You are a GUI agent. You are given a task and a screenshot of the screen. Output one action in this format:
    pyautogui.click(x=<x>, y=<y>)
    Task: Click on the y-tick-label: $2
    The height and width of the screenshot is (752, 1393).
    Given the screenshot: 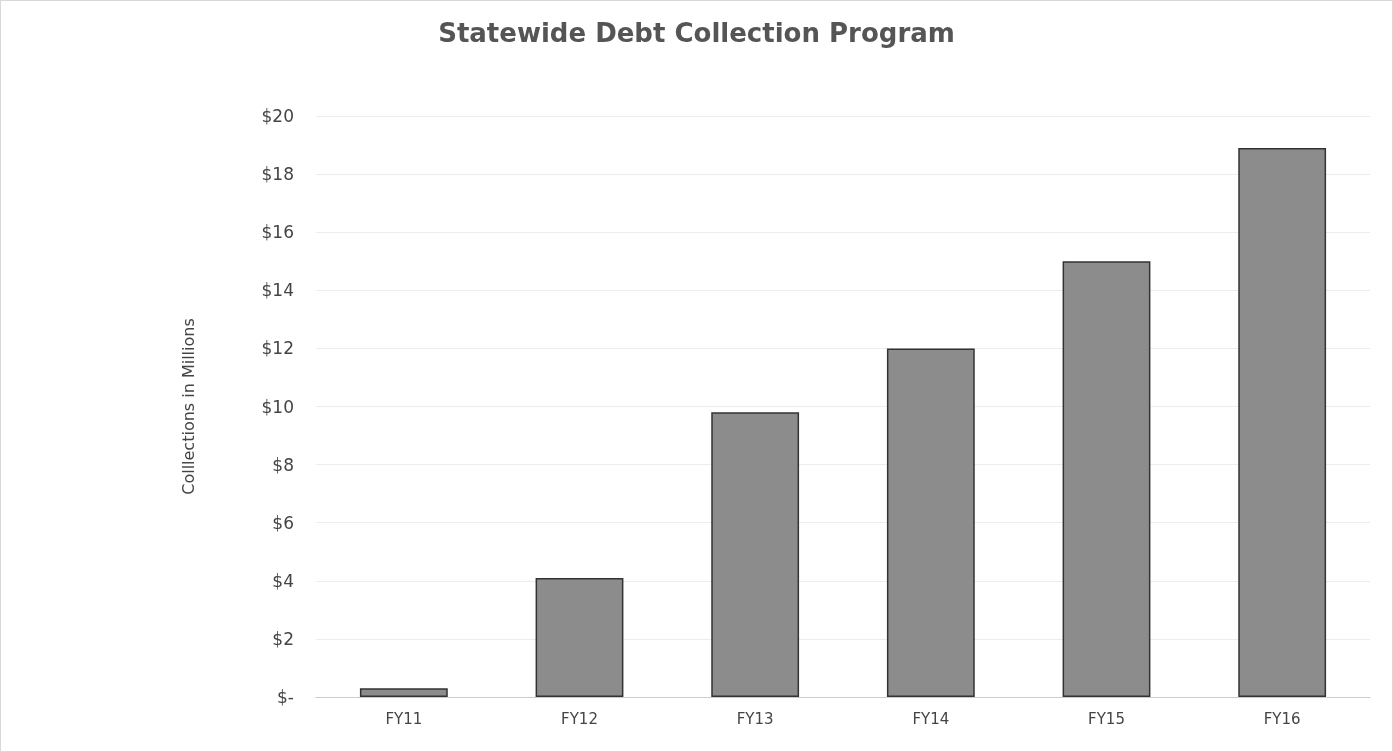 What is the action you would take?
    pyautogui.click(x=283, y=638)
    